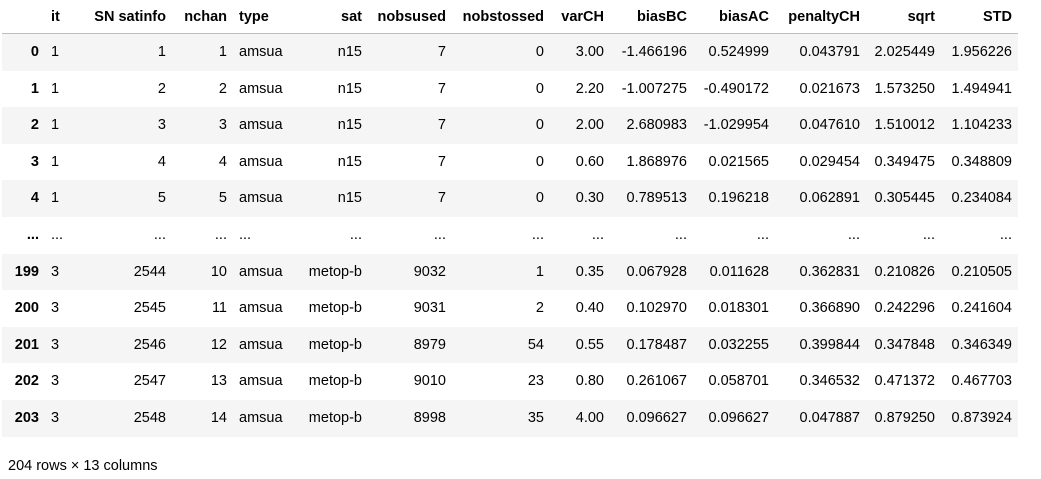 This screenshot has width=1041, height=479. I want to click on column-header: SN satinfo, so click(124, 17).